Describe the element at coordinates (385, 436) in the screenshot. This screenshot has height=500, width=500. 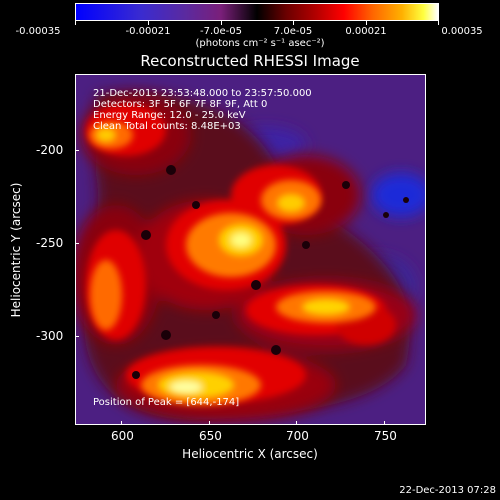
I see `x-tick-label: 750` at that location.